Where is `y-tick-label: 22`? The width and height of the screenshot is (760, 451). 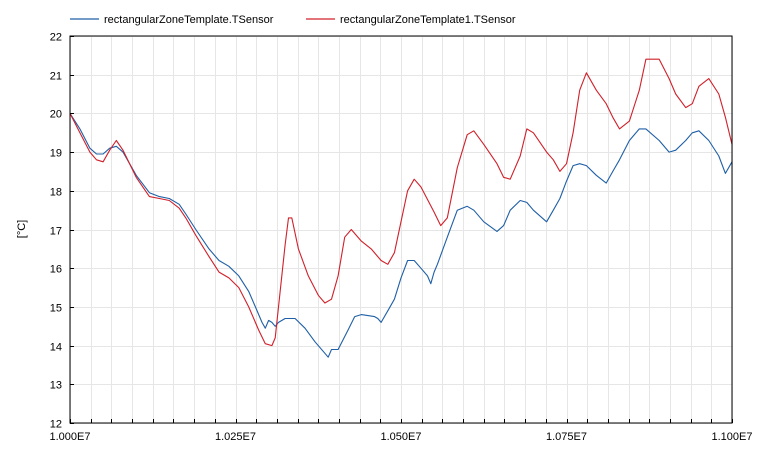 y-tick-label: 22 is located at coordinates (56, 38).